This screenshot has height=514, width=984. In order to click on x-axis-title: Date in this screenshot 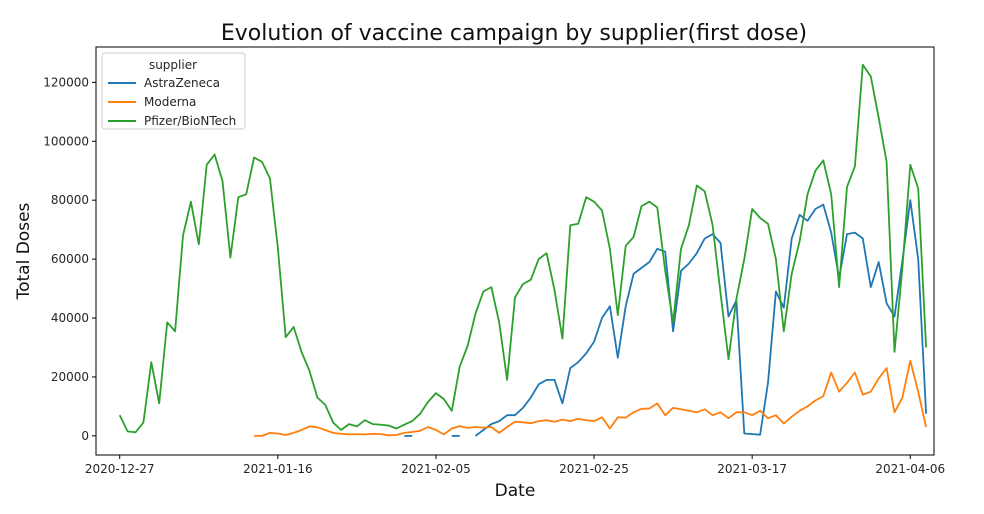, I will do `click(515, 491)`.